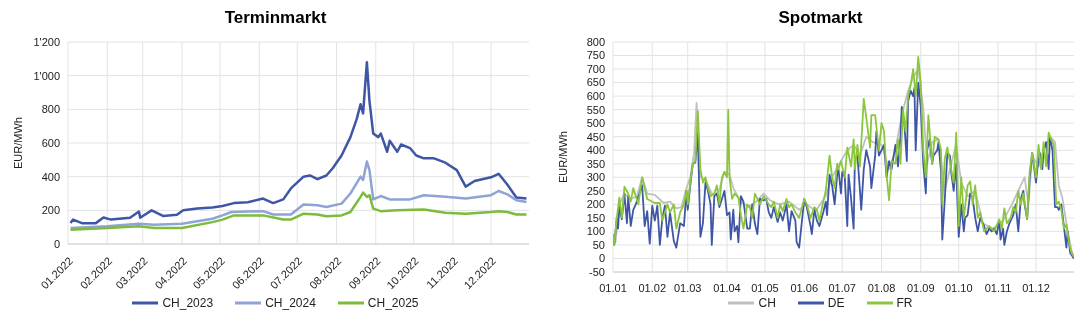  I want to click on y-tick-label: 450, so click(595, 136).